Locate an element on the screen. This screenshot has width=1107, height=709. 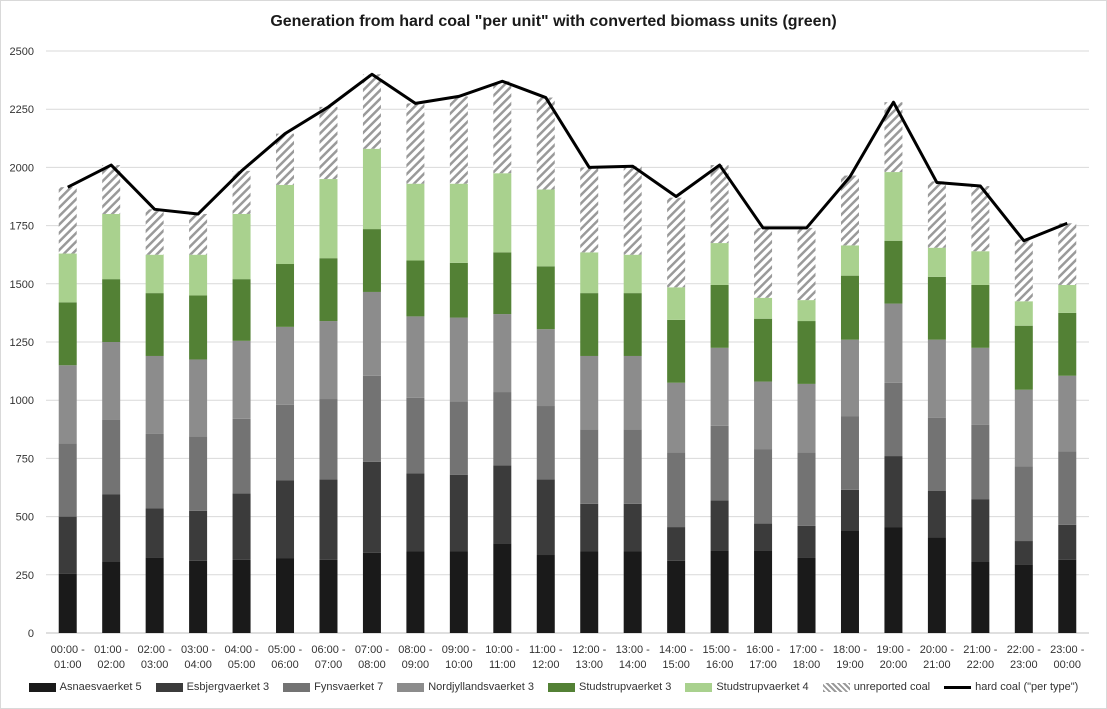
x-tick-label: 16:00 - is located at coordinates (763, 650).